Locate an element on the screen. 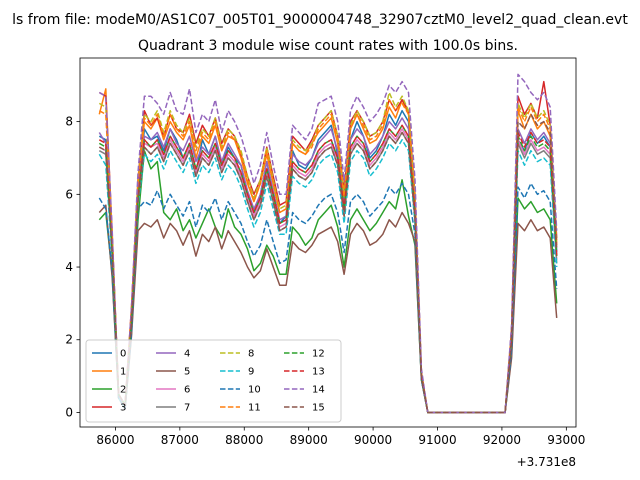 Image resolution: width=640 pixels, height=480 pixels. legend-label-9: 9 is located at coordinates (251, 372).